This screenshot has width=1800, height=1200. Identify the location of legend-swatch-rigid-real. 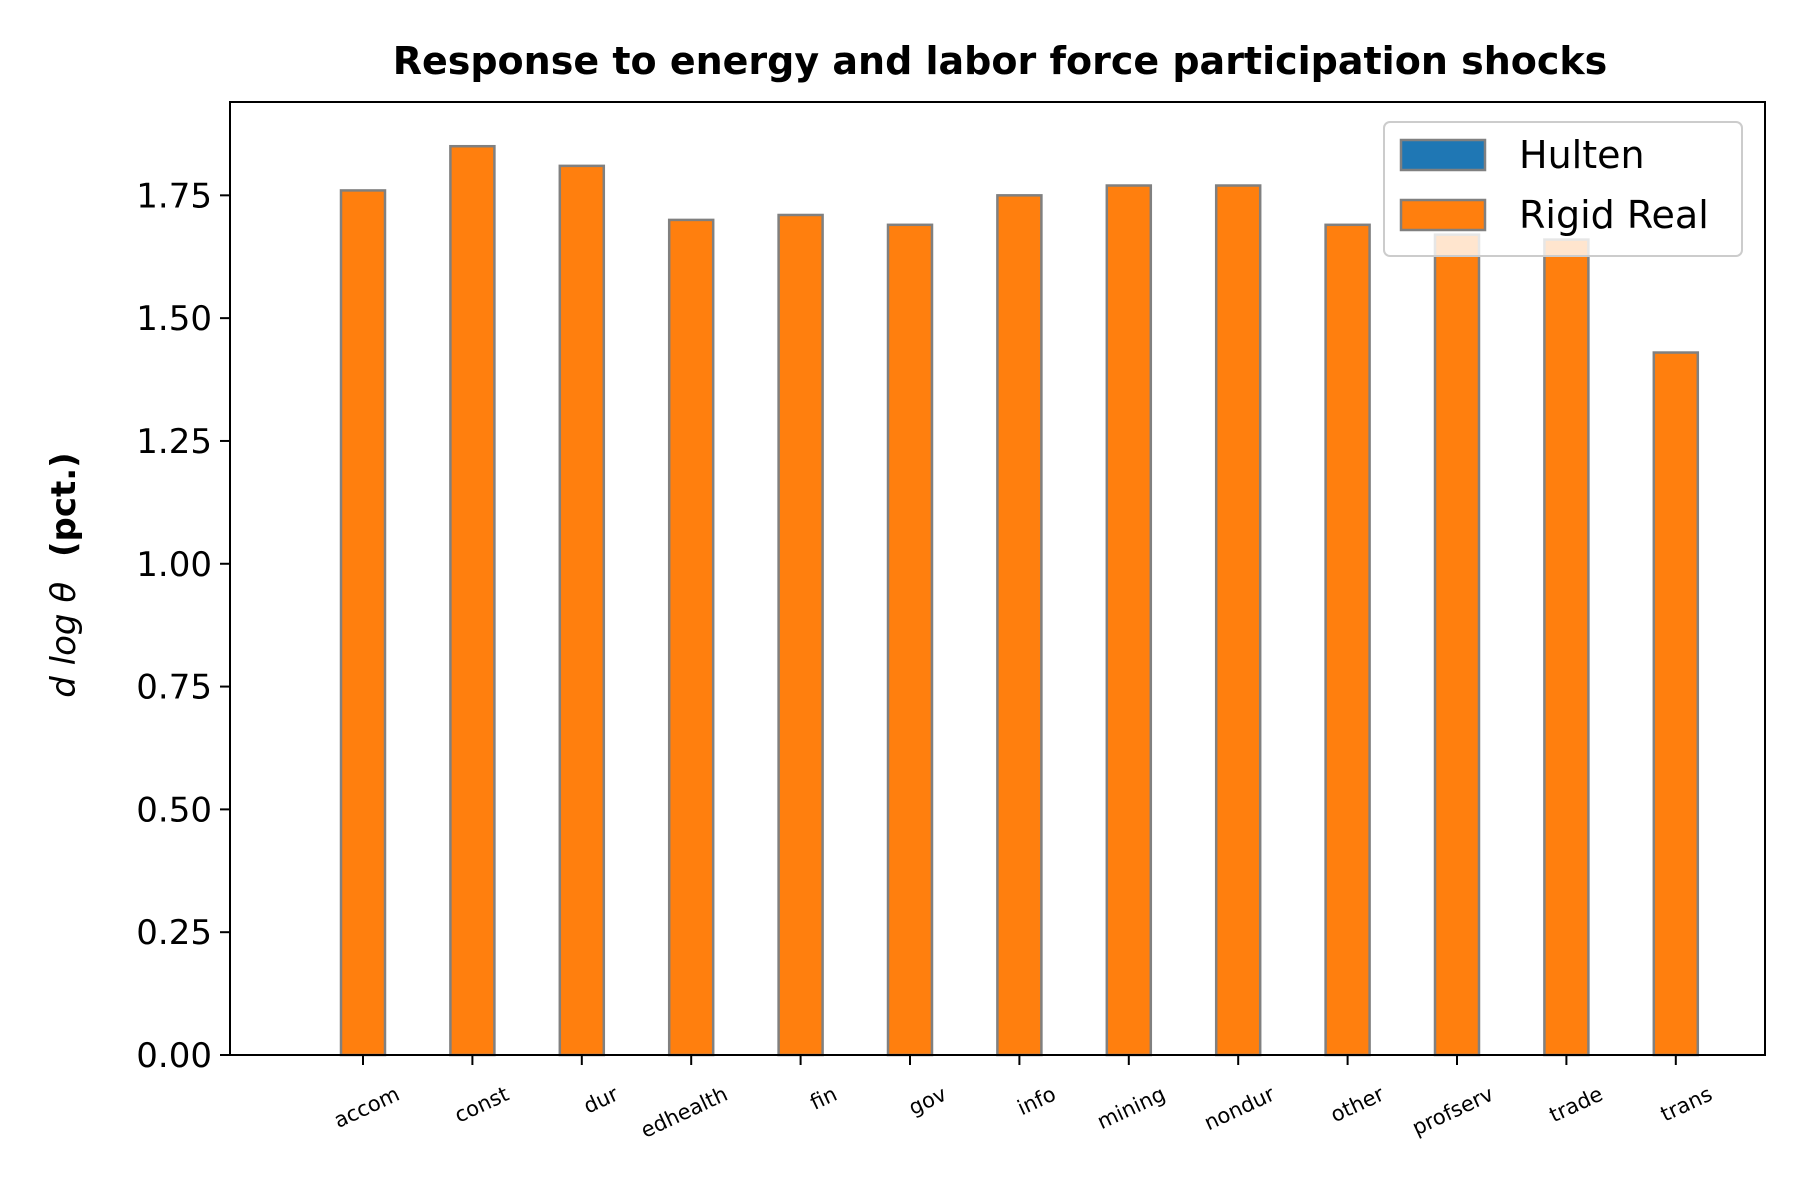
(1443, 215).